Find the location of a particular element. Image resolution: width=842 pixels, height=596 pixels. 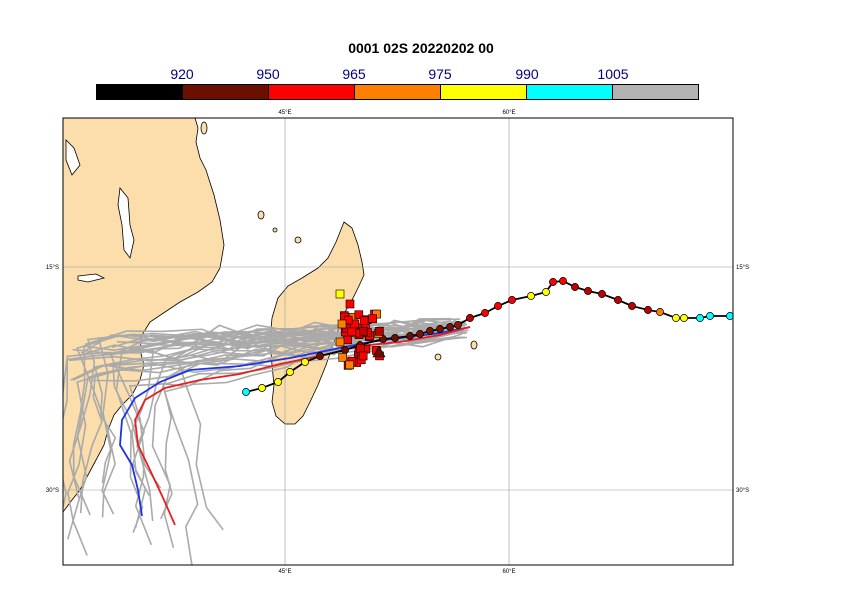

lat-label-30s-right: 30°S is located at coordinates (742, 491).